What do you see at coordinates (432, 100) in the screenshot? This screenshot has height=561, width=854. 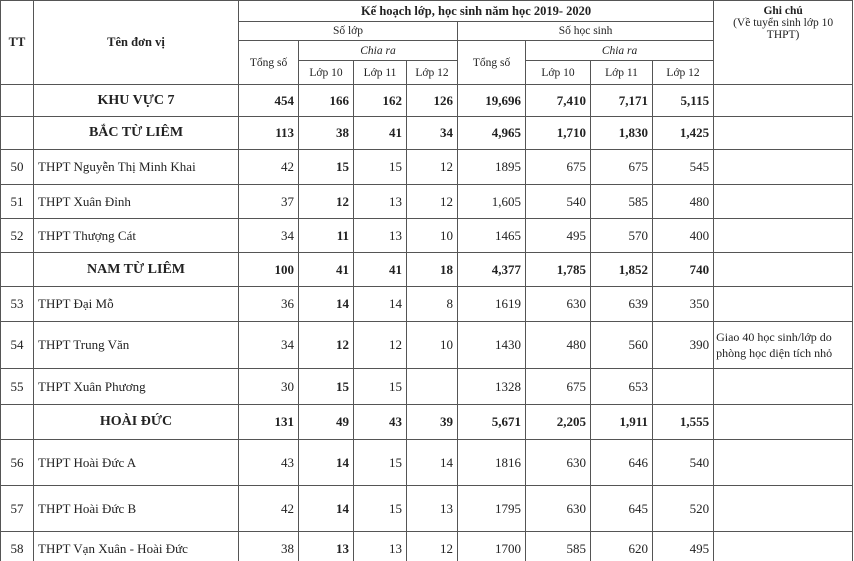 I see `number-cell: 126` at bounding box center [432, 100].